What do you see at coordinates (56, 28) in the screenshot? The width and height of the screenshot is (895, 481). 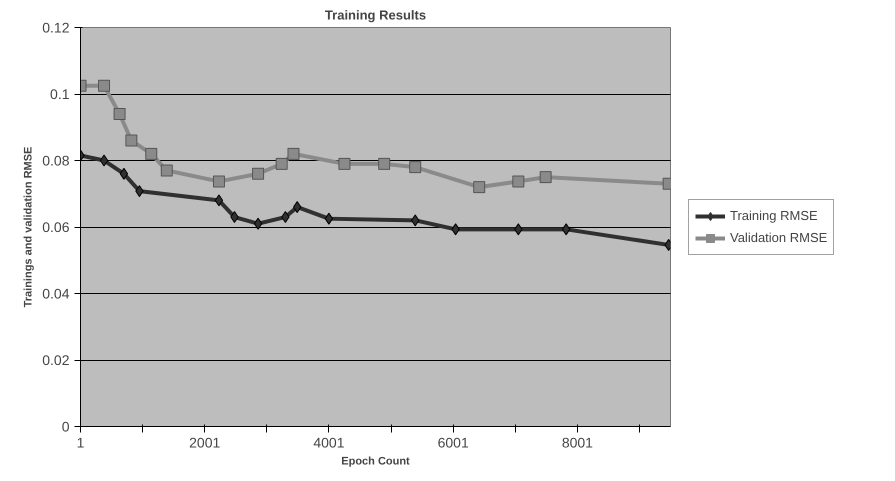 I see `y-tick-label: 0.12` at bounding box center [56, 28].